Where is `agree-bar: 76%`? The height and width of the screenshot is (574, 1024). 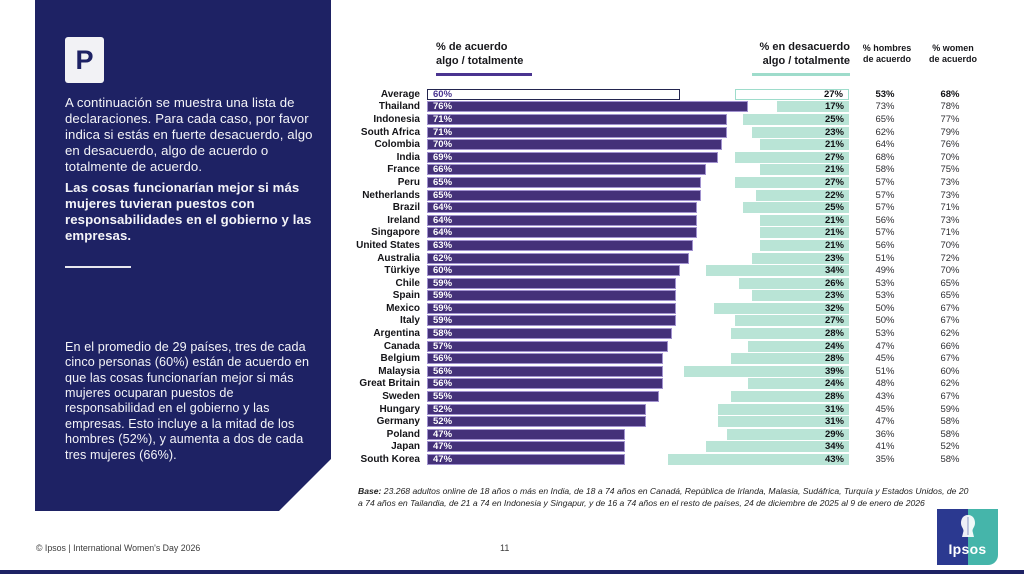
agree-bar: 76% is located at coordinates (587, 107).